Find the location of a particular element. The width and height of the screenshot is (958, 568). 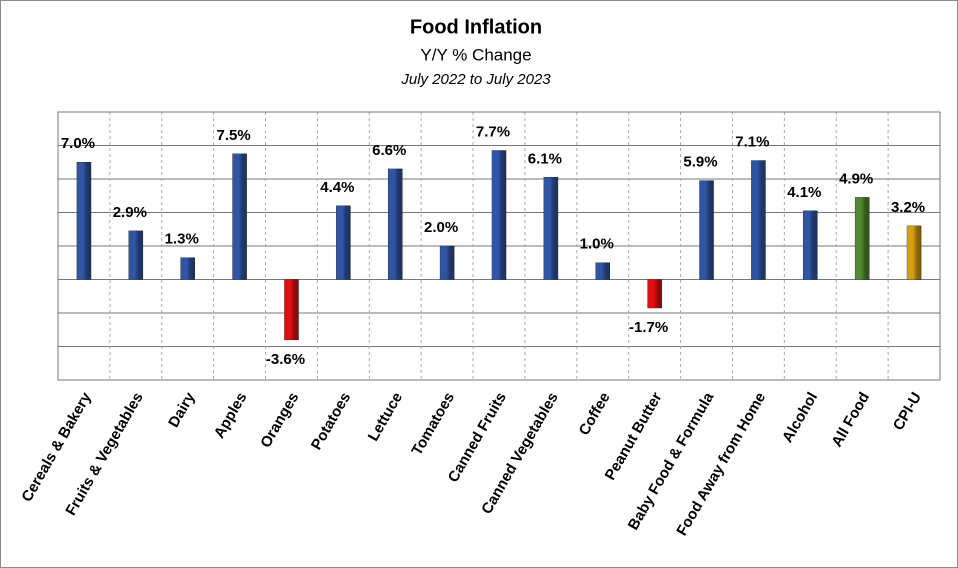

value-label: 2.0% is located at coordinates (441, 227).